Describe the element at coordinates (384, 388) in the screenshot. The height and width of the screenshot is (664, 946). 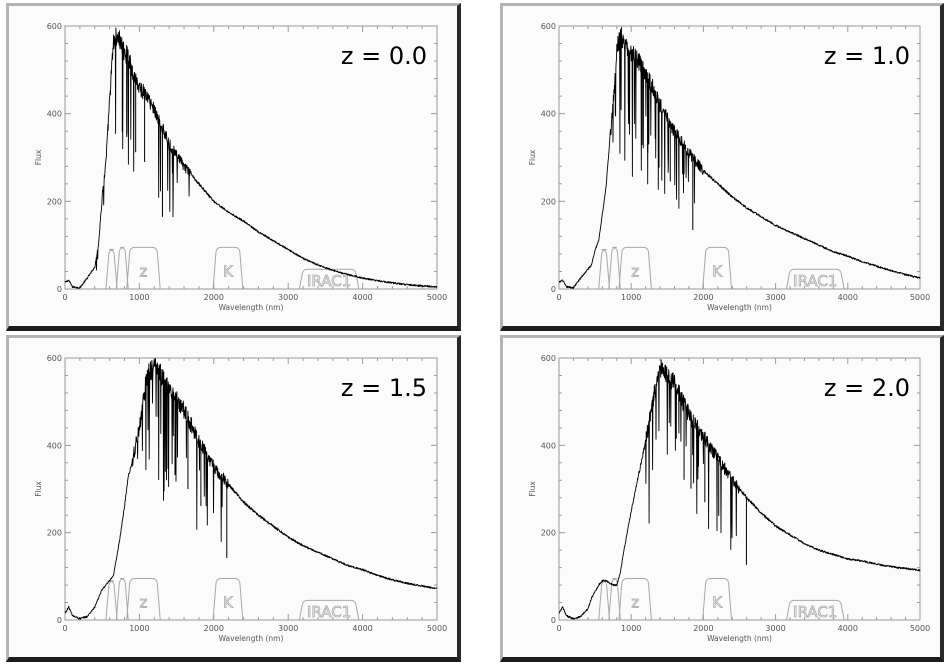
I see `redshift-label: z = 1.5` at that location.